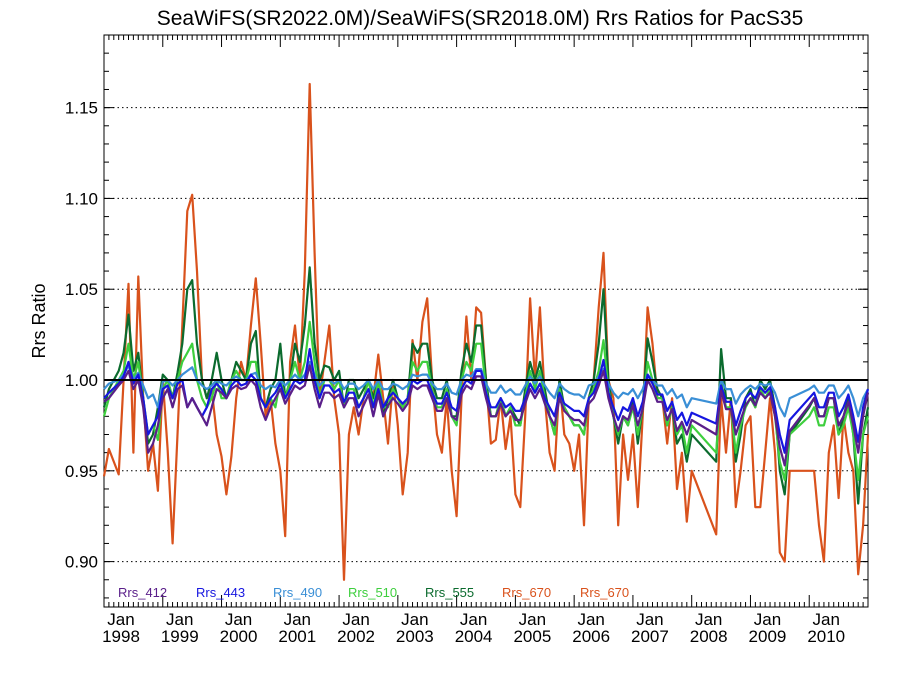 The width and height of the screenshot is (900, 675). What do you see at coordinates (142, 592) in the screenshot?
I see `legend-entry: Rrs_412` at bounding box center [142, 592].